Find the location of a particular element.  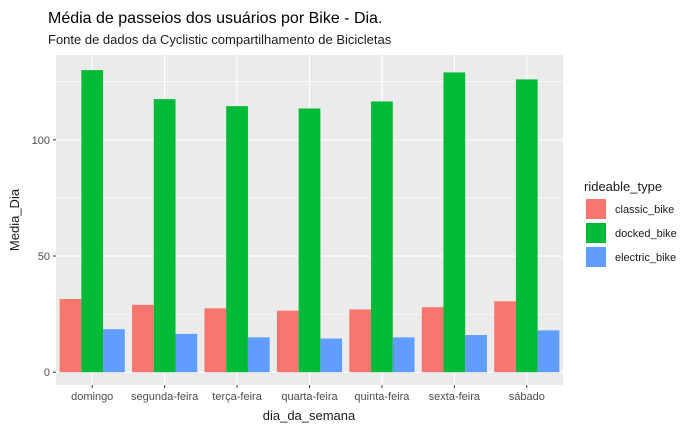

y-tick-label: 100 is located at coordinates (41, 141).